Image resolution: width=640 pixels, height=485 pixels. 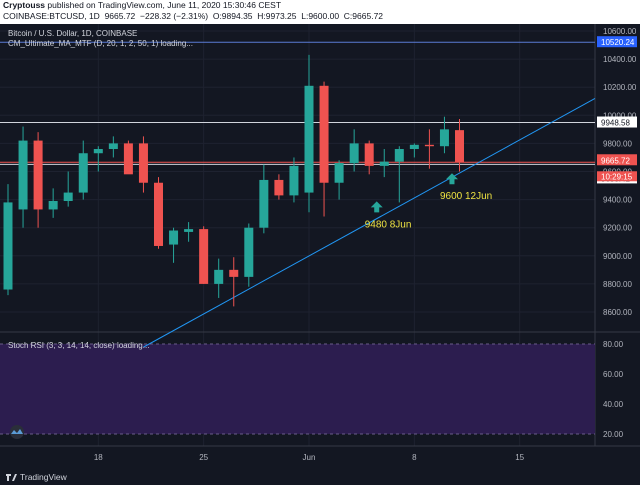 I want to click on price-tag-label: 10520.24, so click(x=618, y=42).